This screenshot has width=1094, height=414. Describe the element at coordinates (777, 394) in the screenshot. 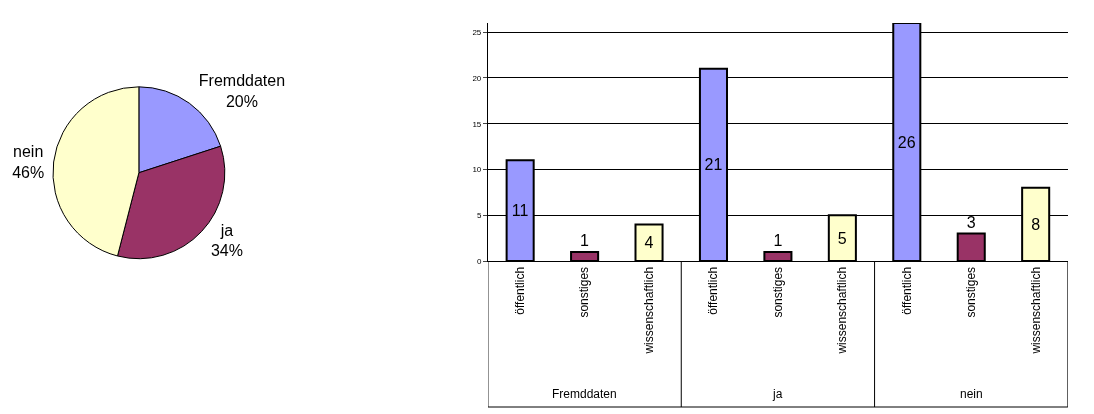

I see `text: ja` at that location.